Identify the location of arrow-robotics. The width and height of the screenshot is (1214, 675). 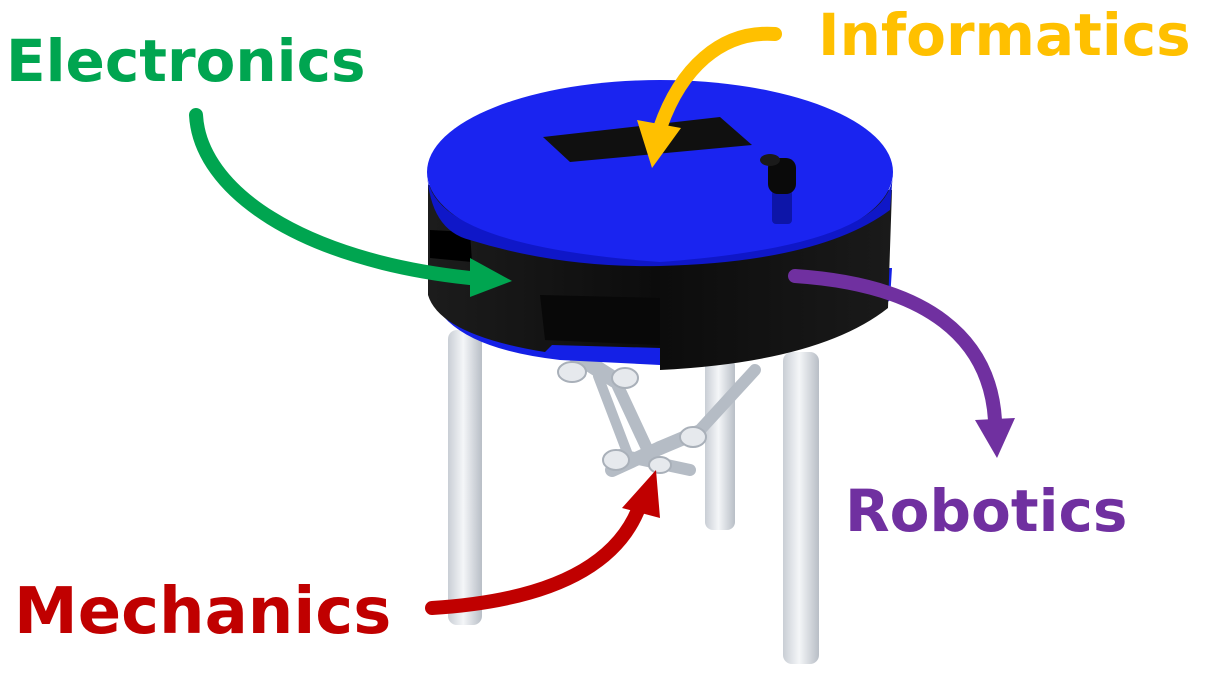
(901, 363).